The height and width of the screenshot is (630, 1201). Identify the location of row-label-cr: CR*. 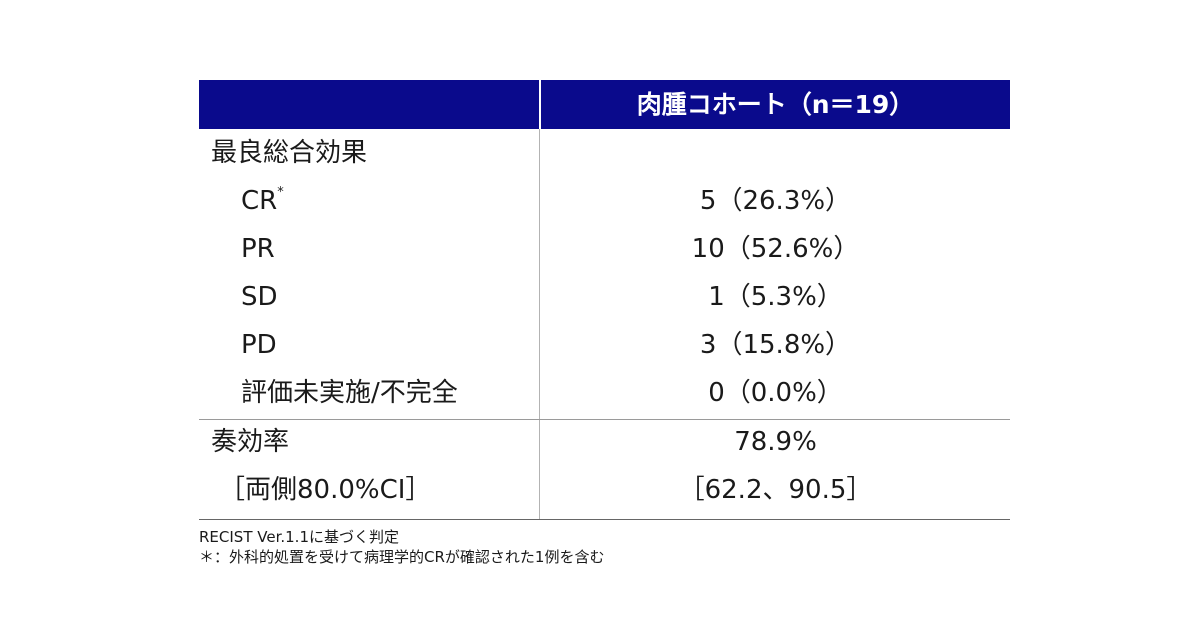
(262, 201).